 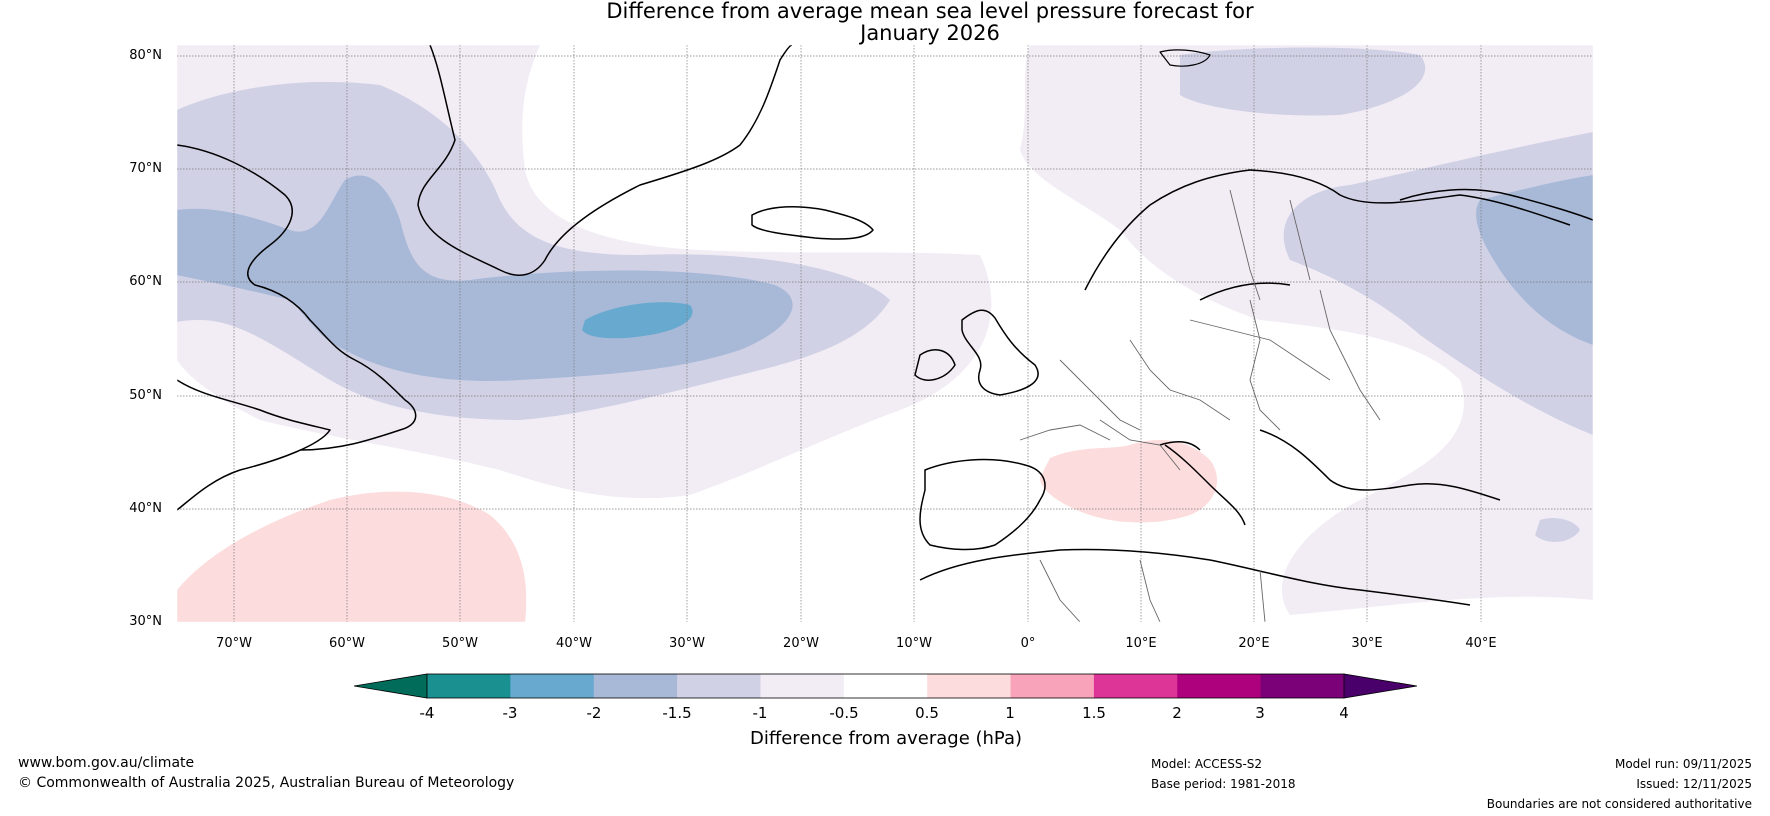 I want to click on lat-label-40n: 40°N, so click(x=145, y=508).